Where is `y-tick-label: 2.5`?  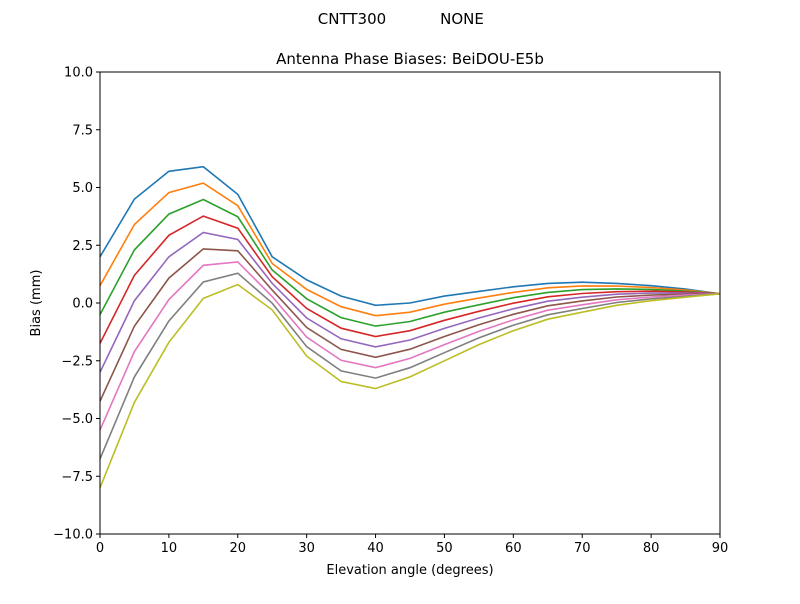
y-tick-label: 2.5 is located at coordinates (82, 246).